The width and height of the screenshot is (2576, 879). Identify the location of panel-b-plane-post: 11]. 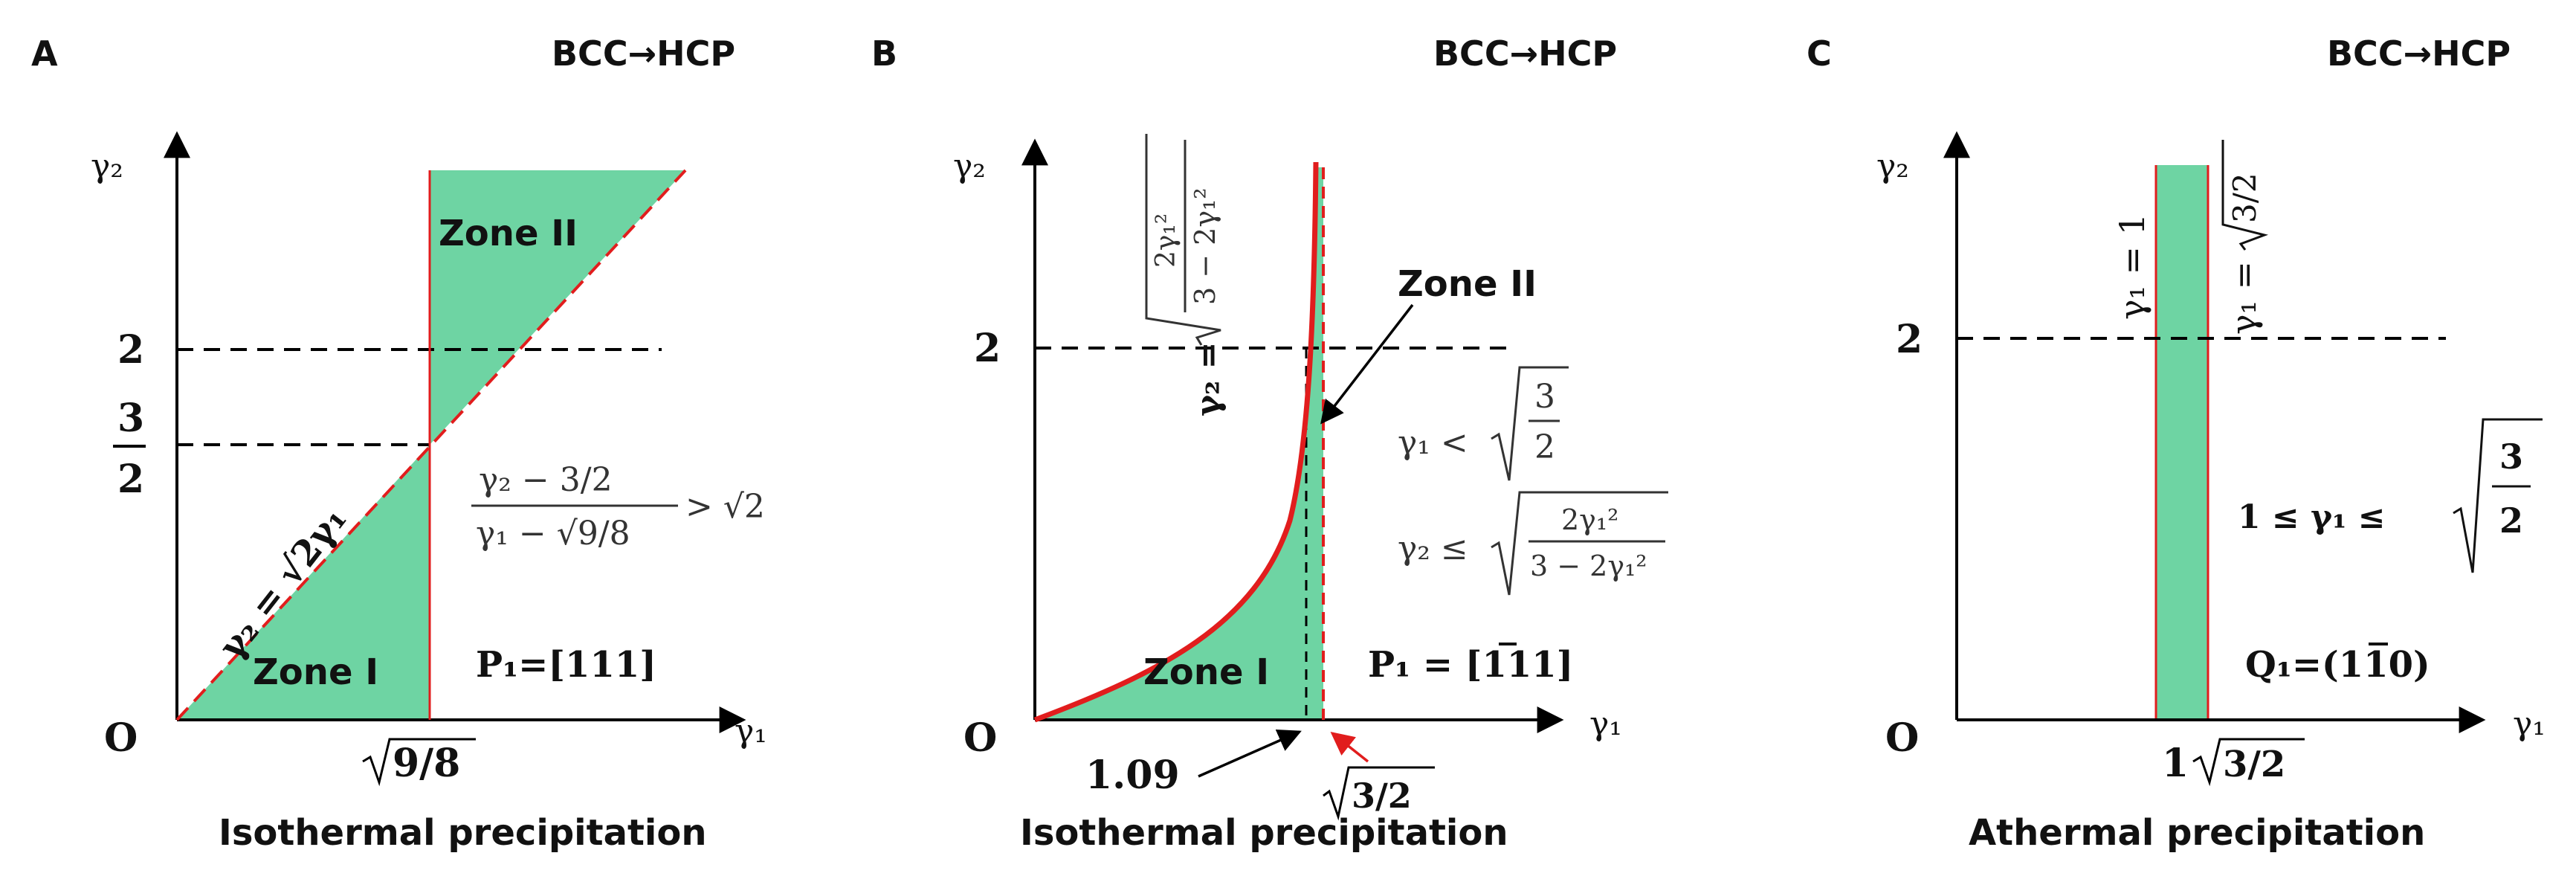
(1540, 665).